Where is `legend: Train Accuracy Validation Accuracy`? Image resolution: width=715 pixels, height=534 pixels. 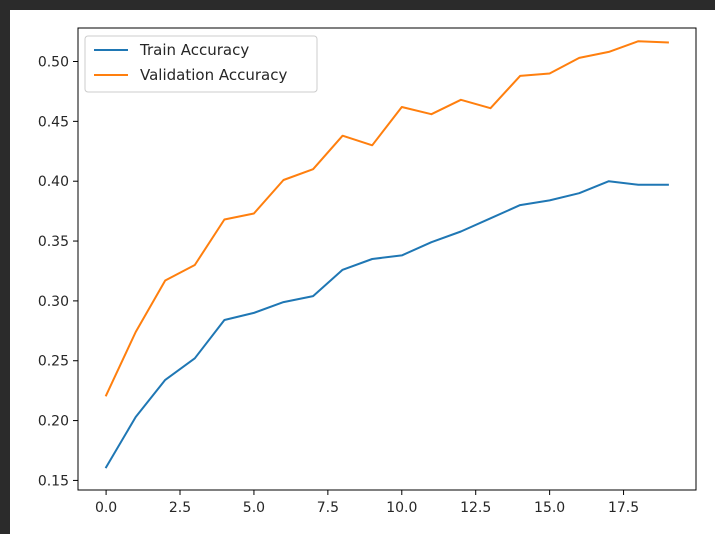 legend: Train Accuracy Validation Accuracy is located at coordinates (201, 64).